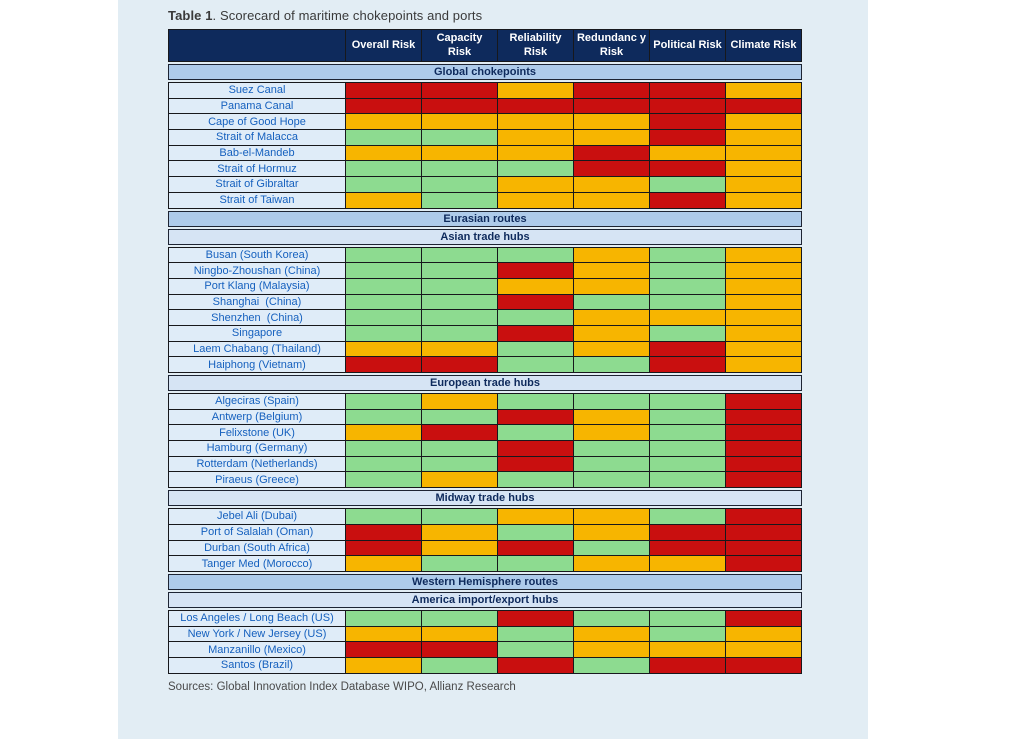 Image resolution: width=1024 pixels, height=739 pixels. I want to click on row-label: Strait of Taiwan, so click(257, 200).